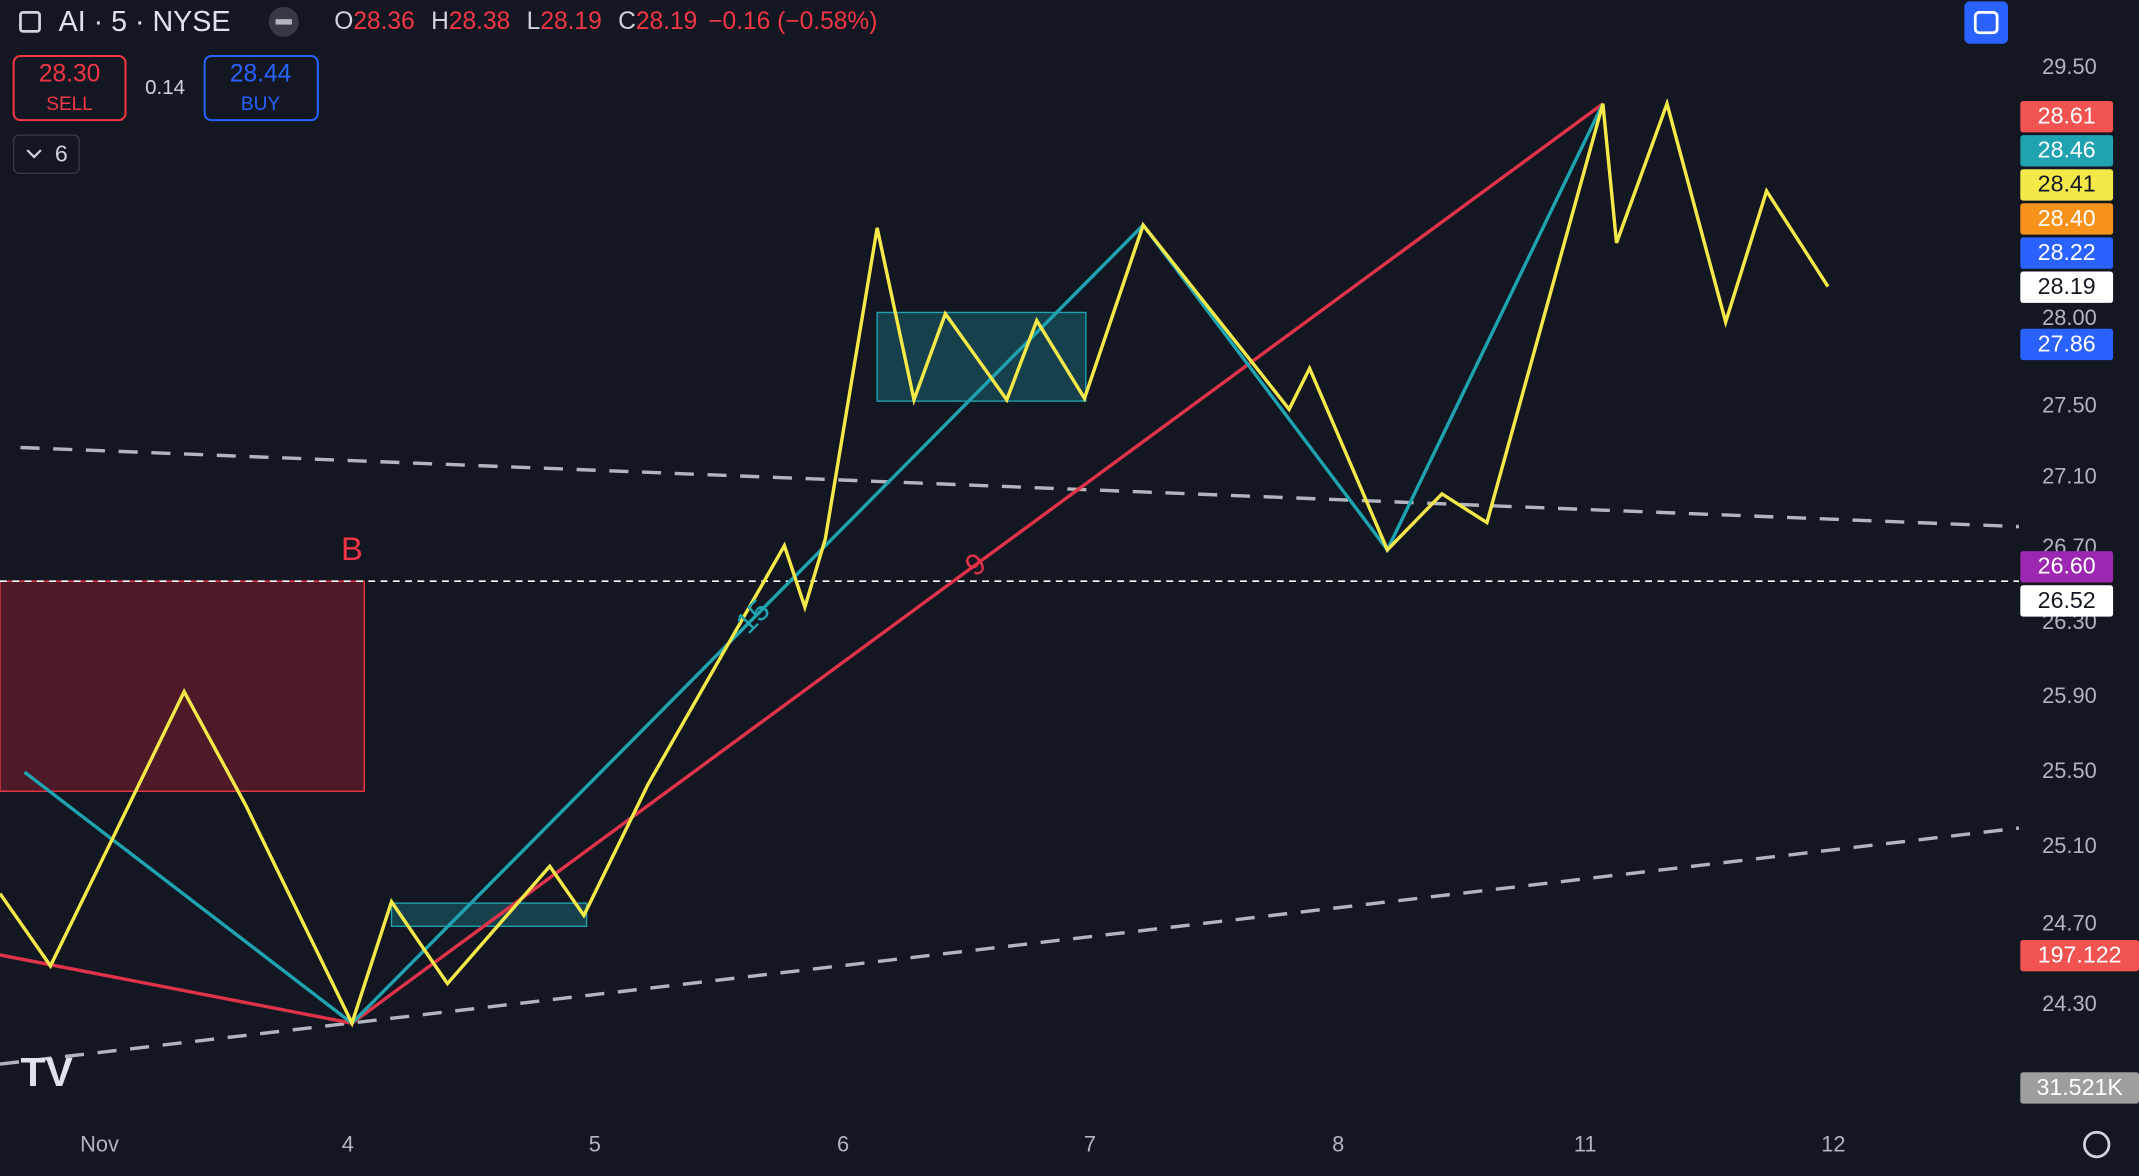 The image size is (2139, 1176). Describe the element at coordinates (343, 22) in the screenshot. I see `ohlc-key: O` at that location.